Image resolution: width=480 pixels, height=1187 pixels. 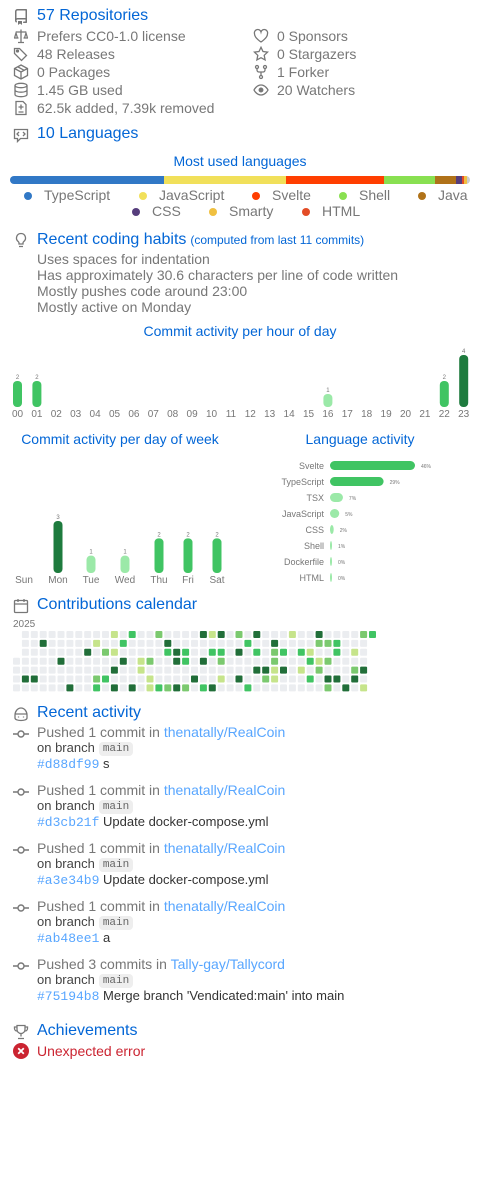 What do you see at coordinates (188, 580) in the screenshot?
I see `weekday-tick-label: Fri` at bounding box center [188, 580].